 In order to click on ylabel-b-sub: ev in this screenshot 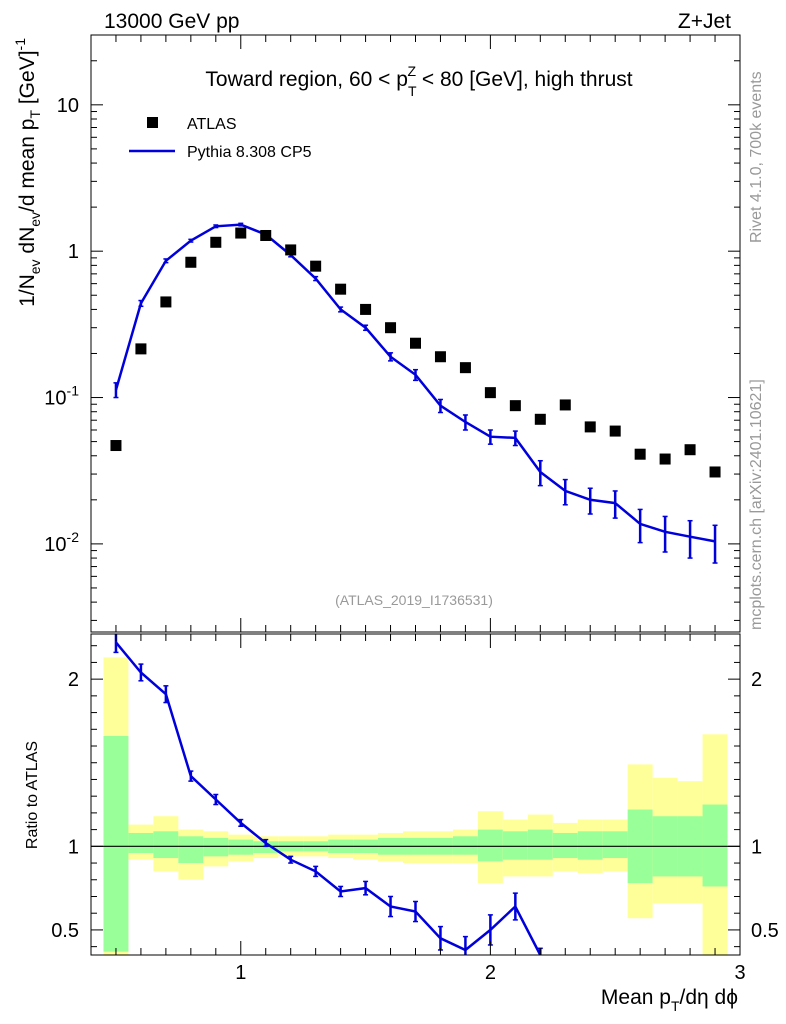, I will do `click(35, 219)`.